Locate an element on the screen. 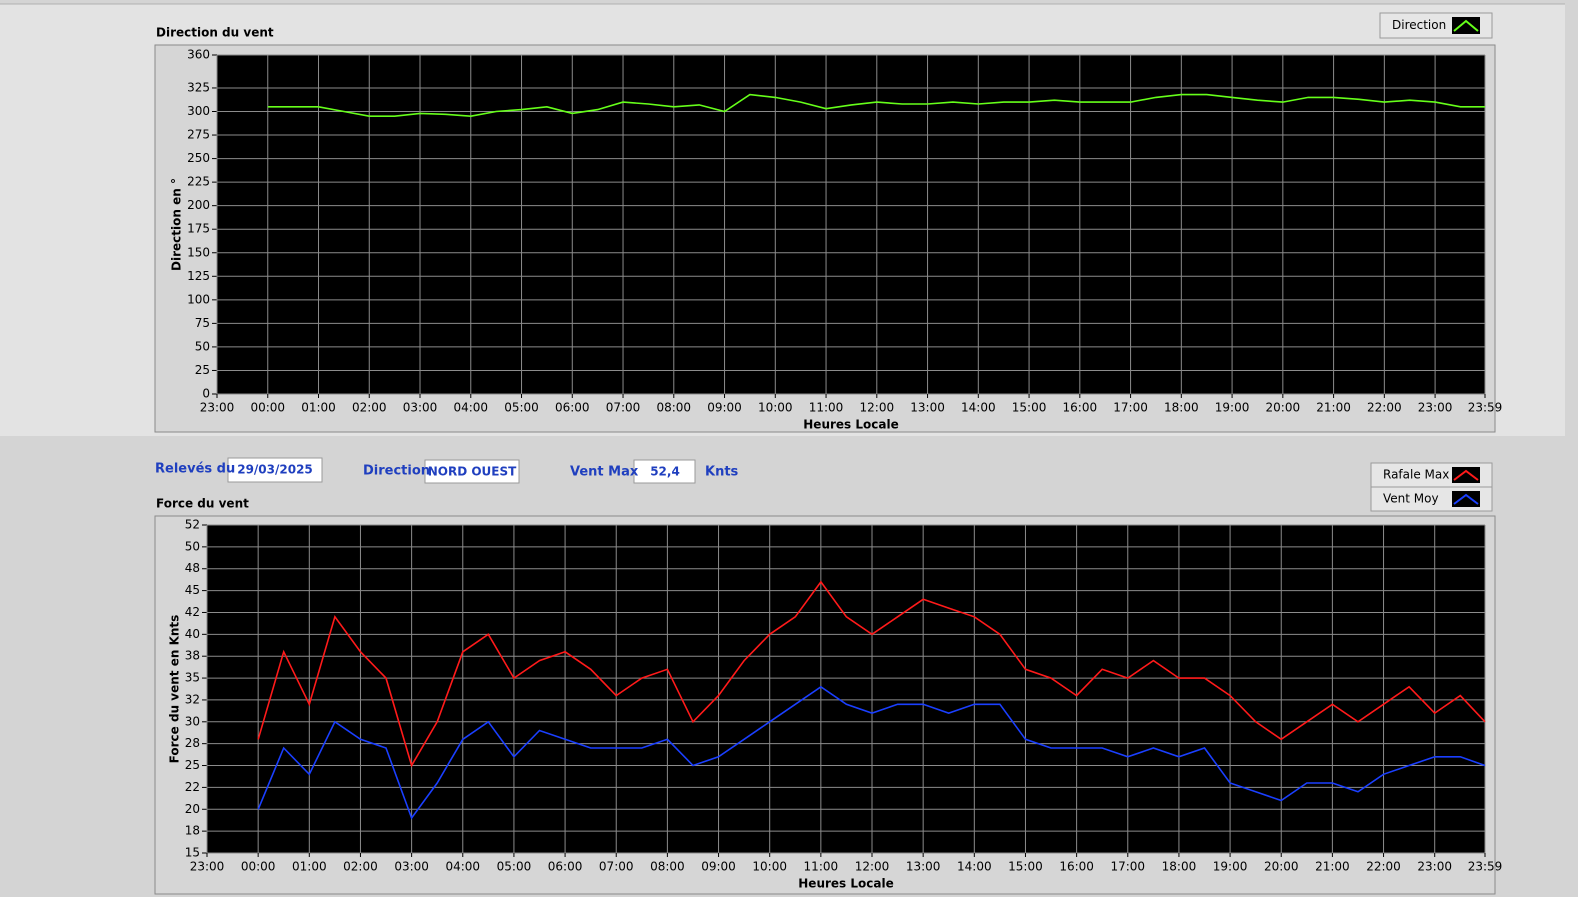 This screenshot has height=897, width=1578. field-value: 29/03/2025 is located at coordinates (275, 470).